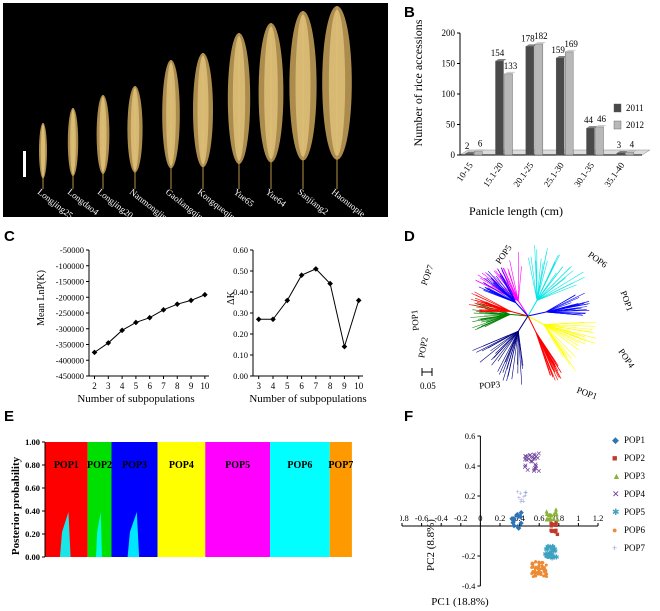  I want to click on c1-x-tick-label: 4, so click(122, 386).